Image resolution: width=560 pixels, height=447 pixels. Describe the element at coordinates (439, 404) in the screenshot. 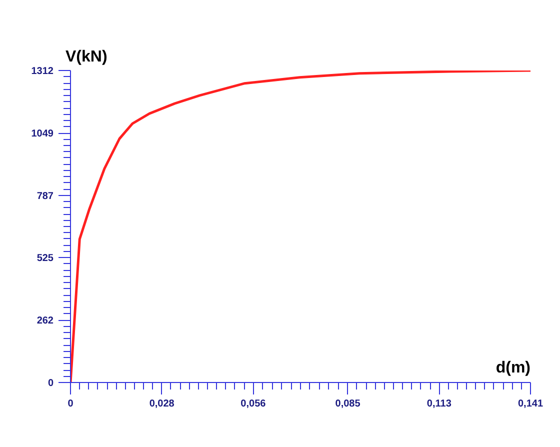

I see `x-tick-label: 0,113` at that location.